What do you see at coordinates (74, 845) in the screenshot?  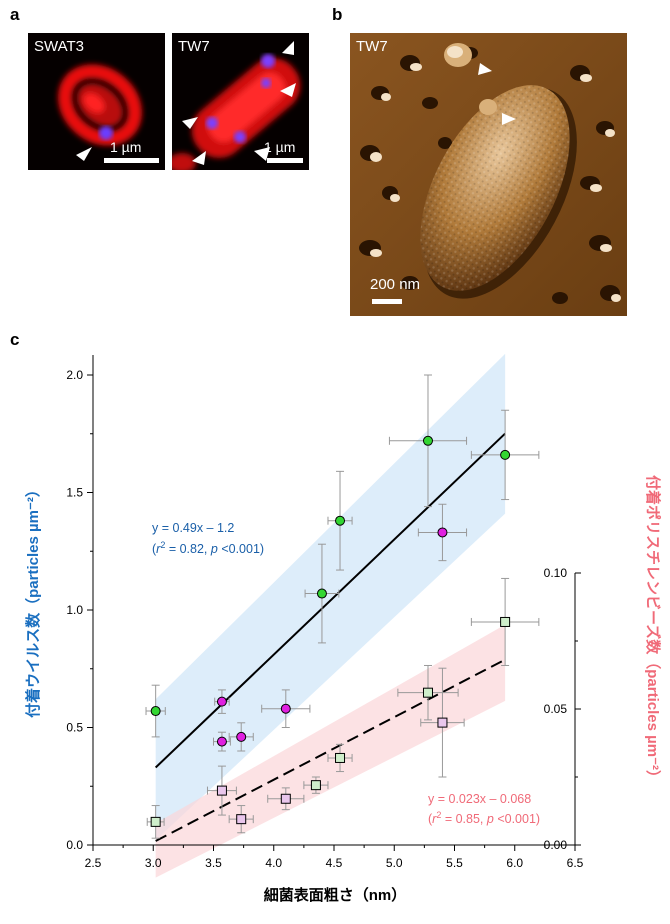 I see `y-left-tick-label: 0.0` at bounding box center [74, 845].